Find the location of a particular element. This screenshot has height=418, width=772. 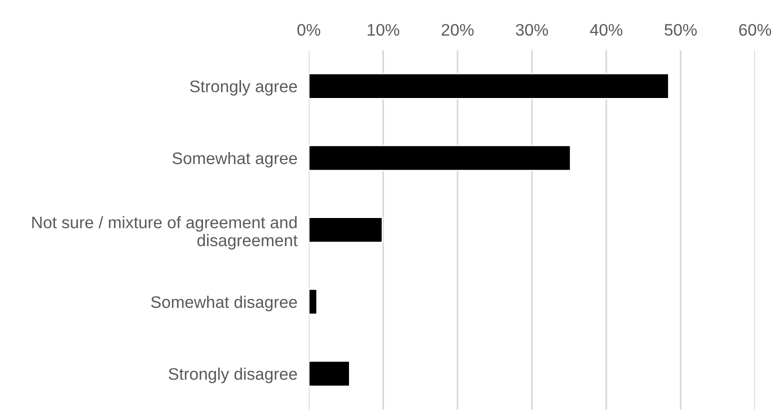

x-tick-label: 0% is located at coordinates (308, 30).